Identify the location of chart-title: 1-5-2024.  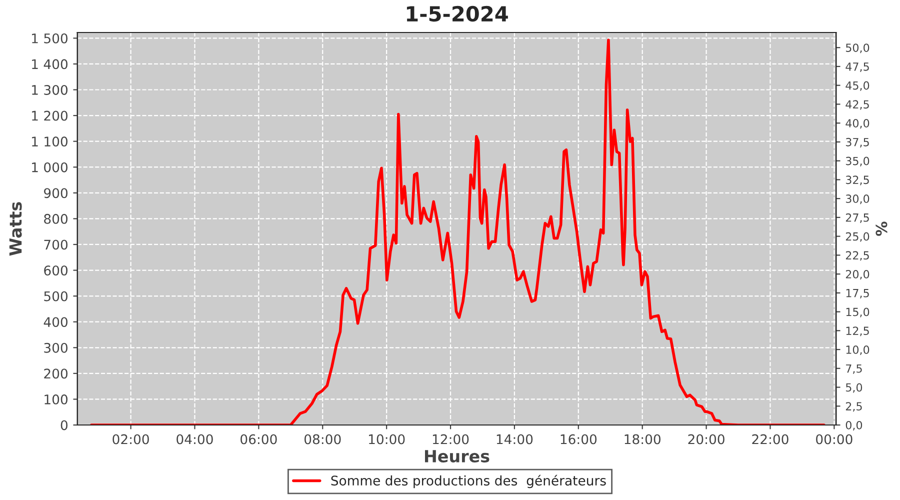
(457, 14).